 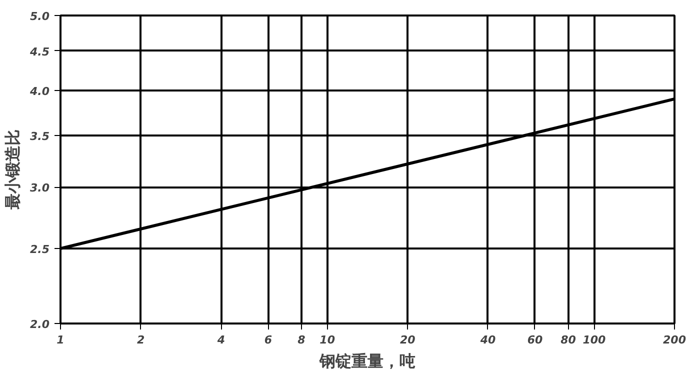 What do you see at coordinates (408, 340) in the screenshot?
I see `x-tick-label: 20` at bounding box center [408, 340].